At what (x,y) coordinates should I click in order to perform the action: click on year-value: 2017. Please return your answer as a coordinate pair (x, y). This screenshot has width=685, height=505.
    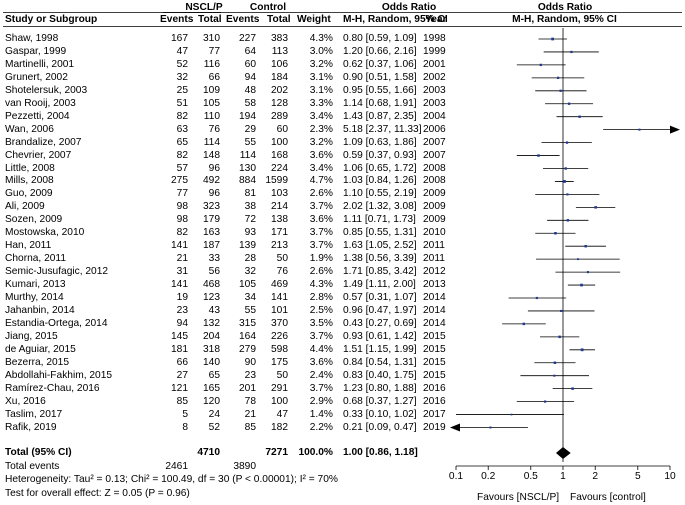
    Looking at the image, I should click on (434, 414).